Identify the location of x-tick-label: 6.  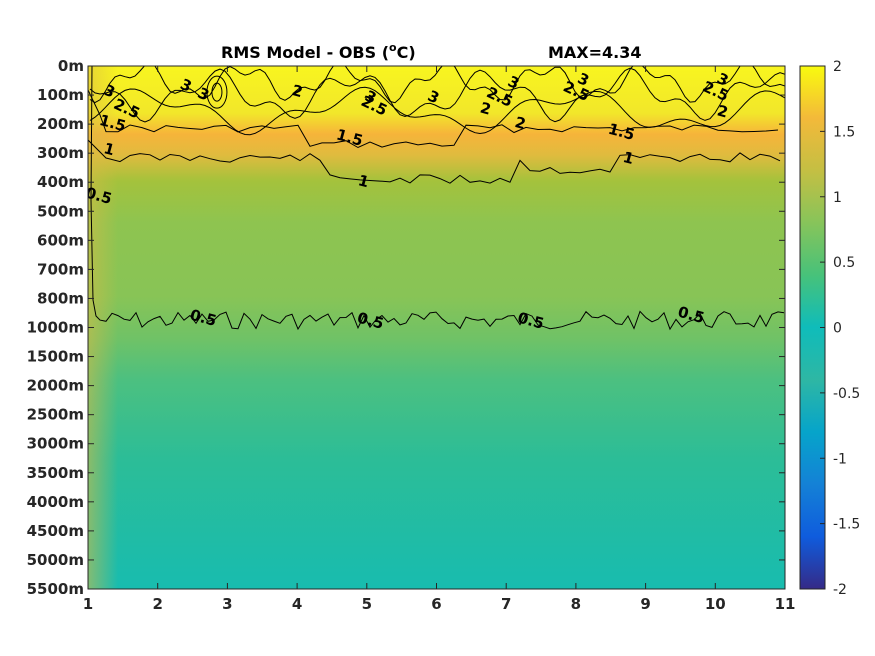
(436, 604).